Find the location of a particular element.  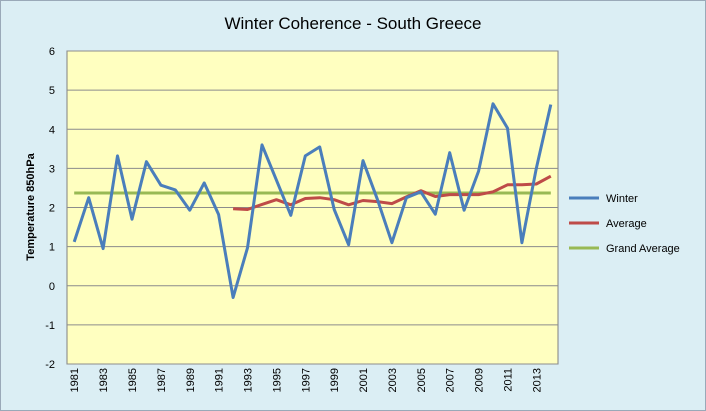

x-tick-label: 2003 is located at coordinates (393, 380).